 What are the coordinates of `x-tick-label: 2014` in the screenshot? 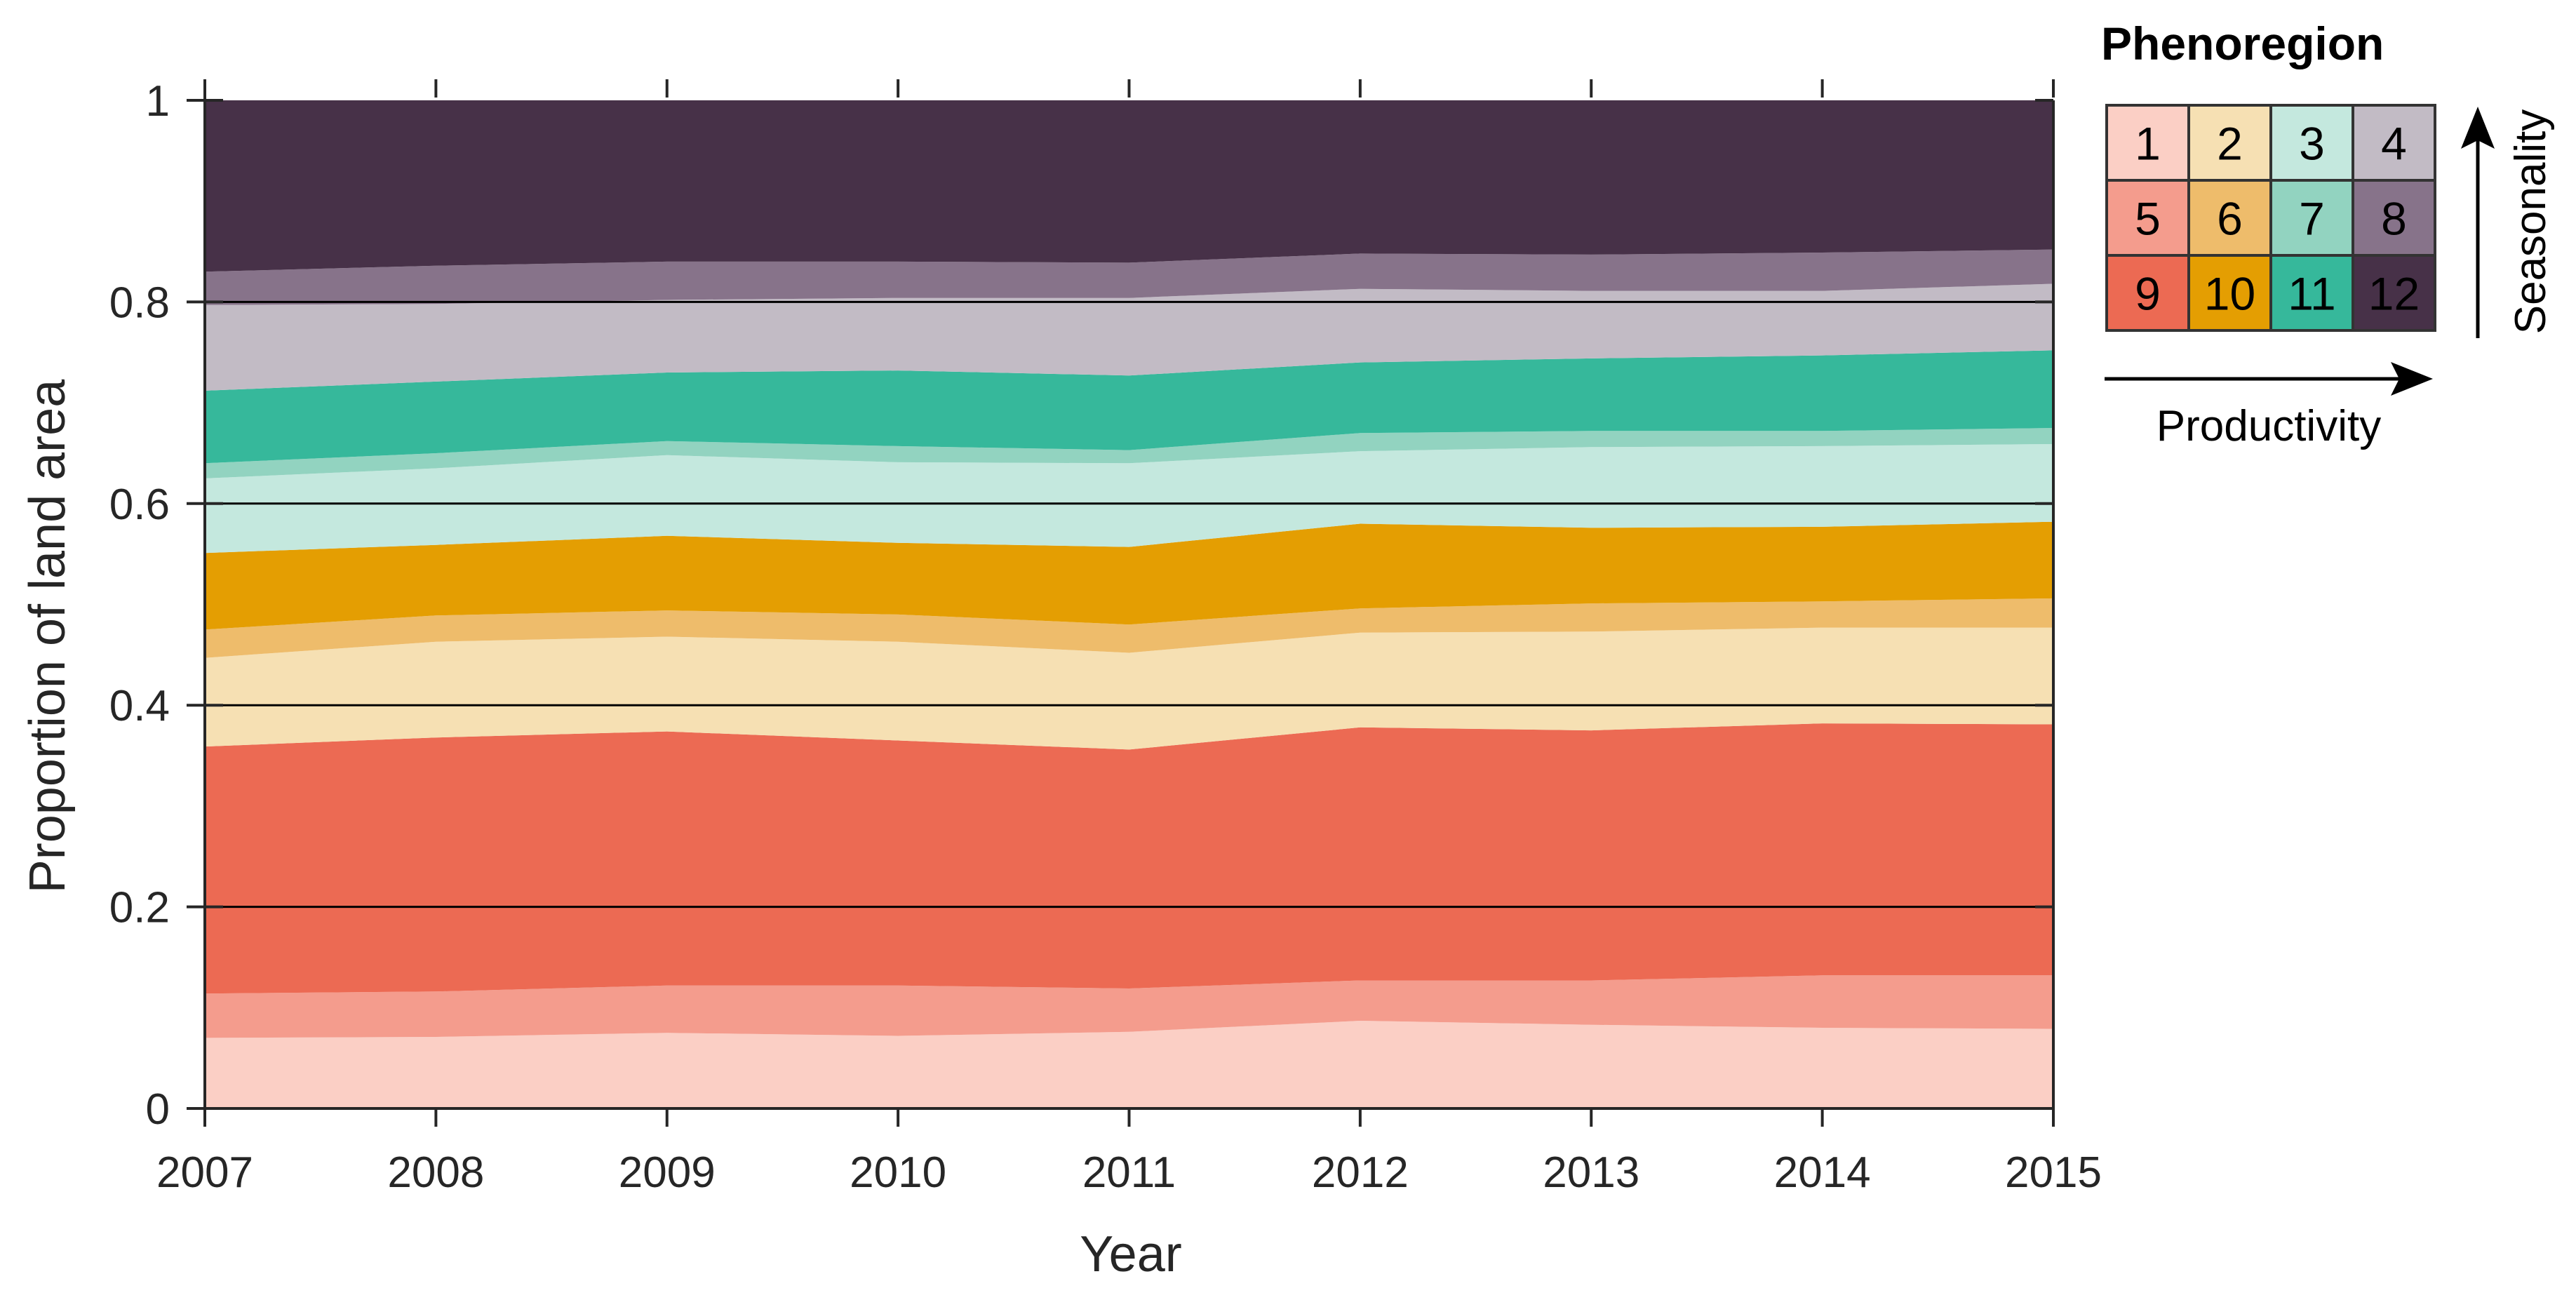 It's located at (1823, 1172).